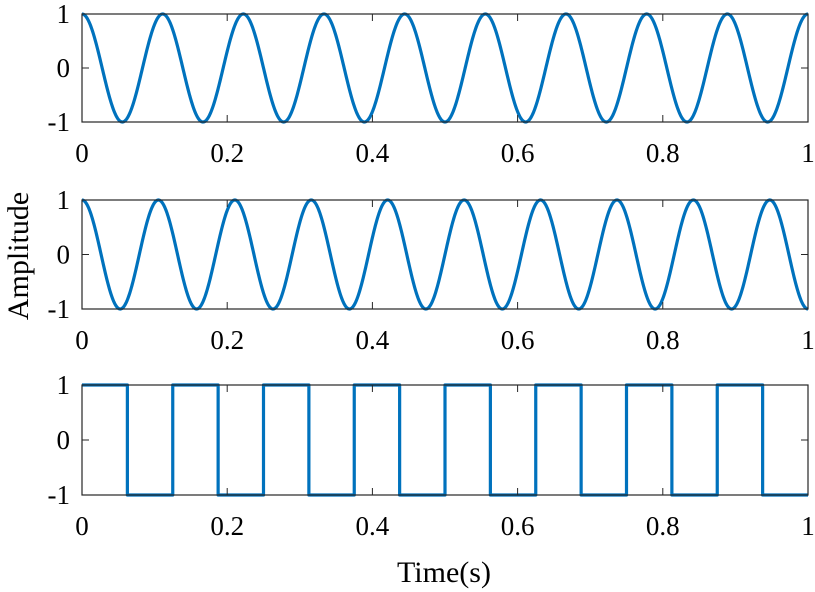  Describe the element at coordinates (444, 572) in the screenshot. I see `x-axis-title: Time(s)` at that location.